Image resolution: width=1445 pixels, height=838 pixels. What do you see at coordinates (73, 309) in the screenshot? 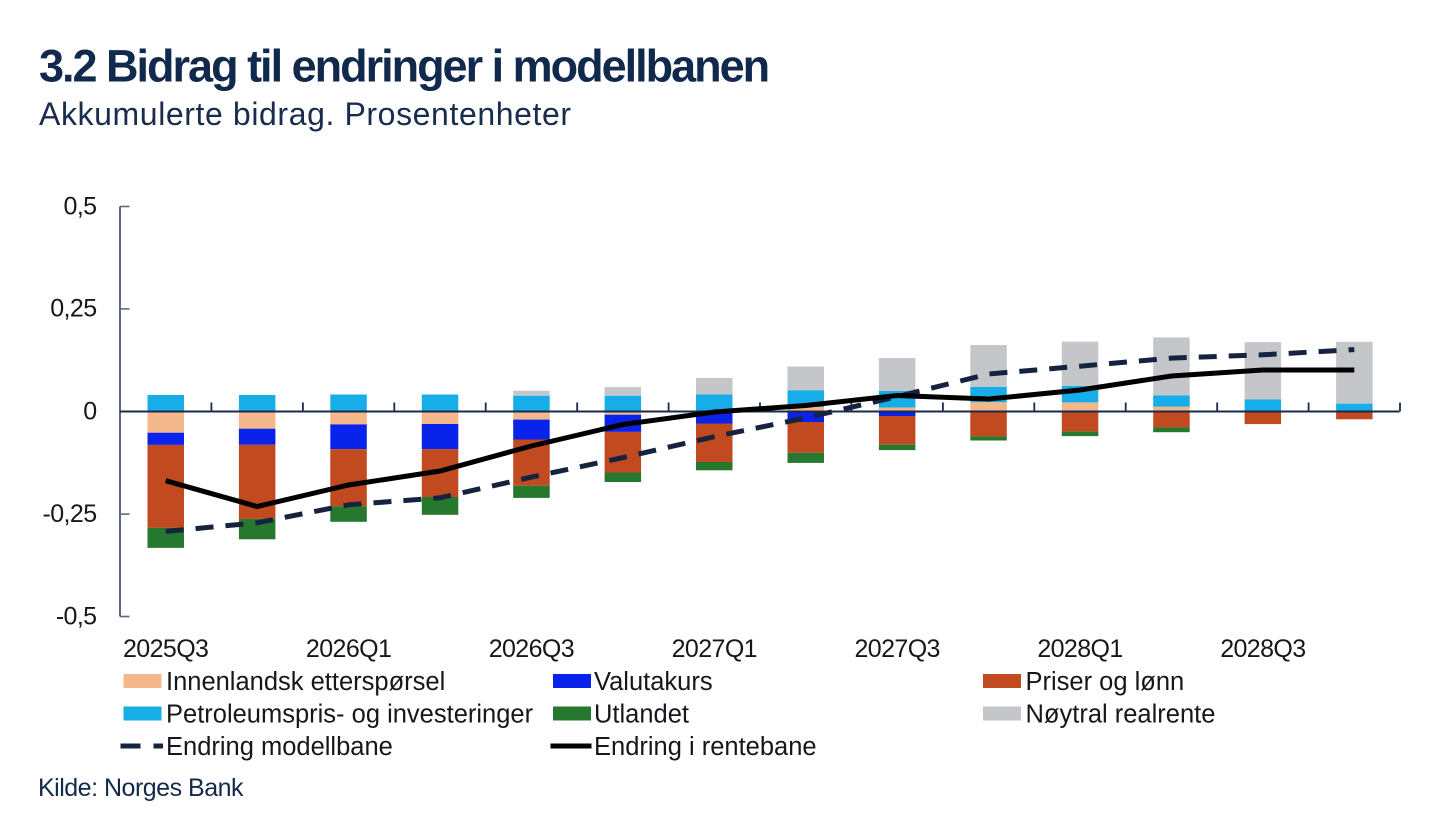
I see `svg-text: 0,25` at bounding box center [73, 309].